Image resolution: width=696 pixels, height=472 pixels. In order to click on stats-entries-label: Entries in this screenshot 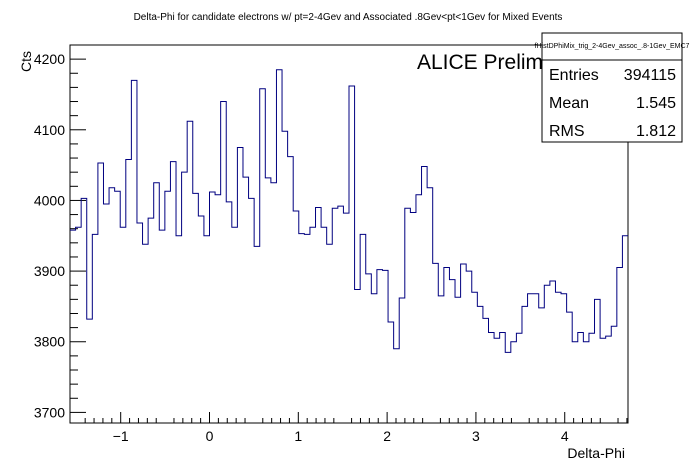, I will do `click(574, 75)`.